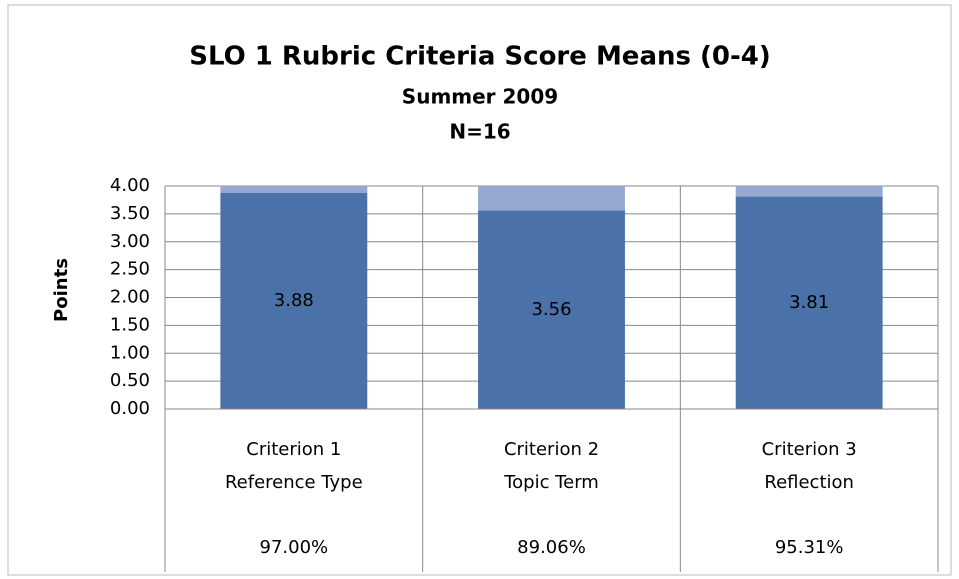  I want to click on x-tick-label: Reflection, so click(809, 482).